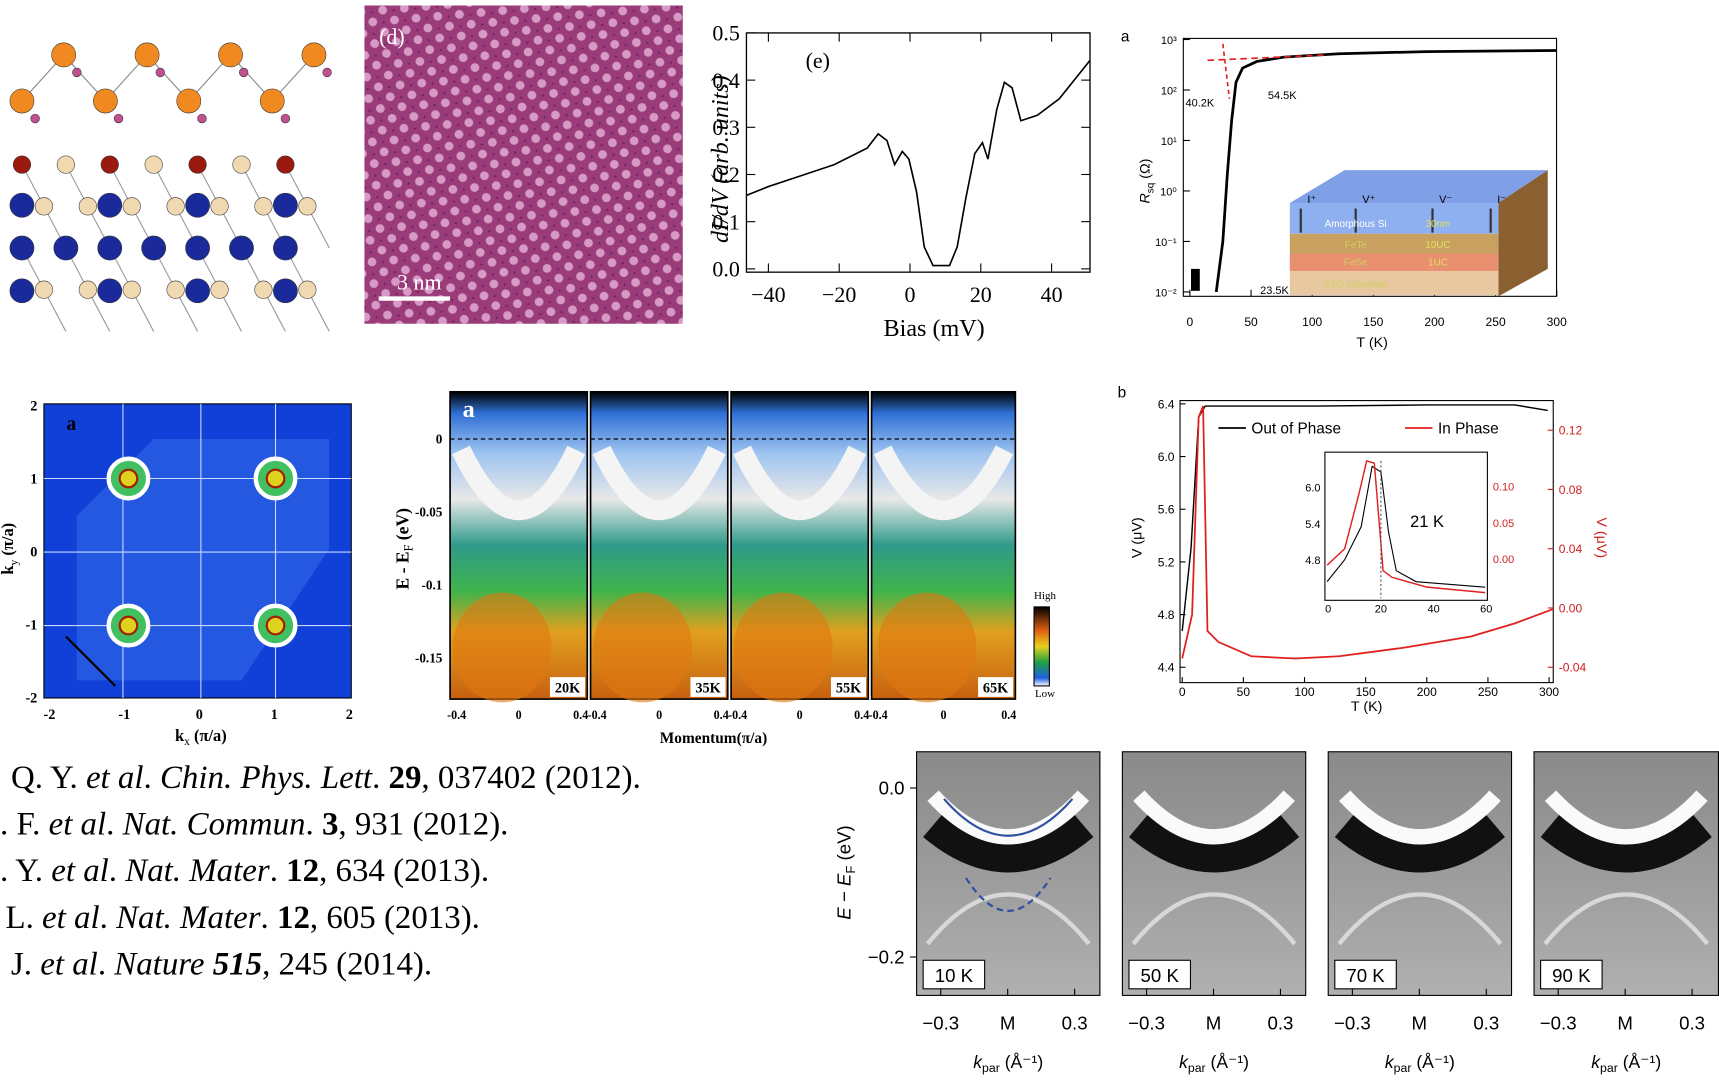 The image size is (1719, 1081). What do you see at coordinates (1311, 200) in the screenshot?
I see `contact-label: I⁺` at bounding box center [1311, 200].